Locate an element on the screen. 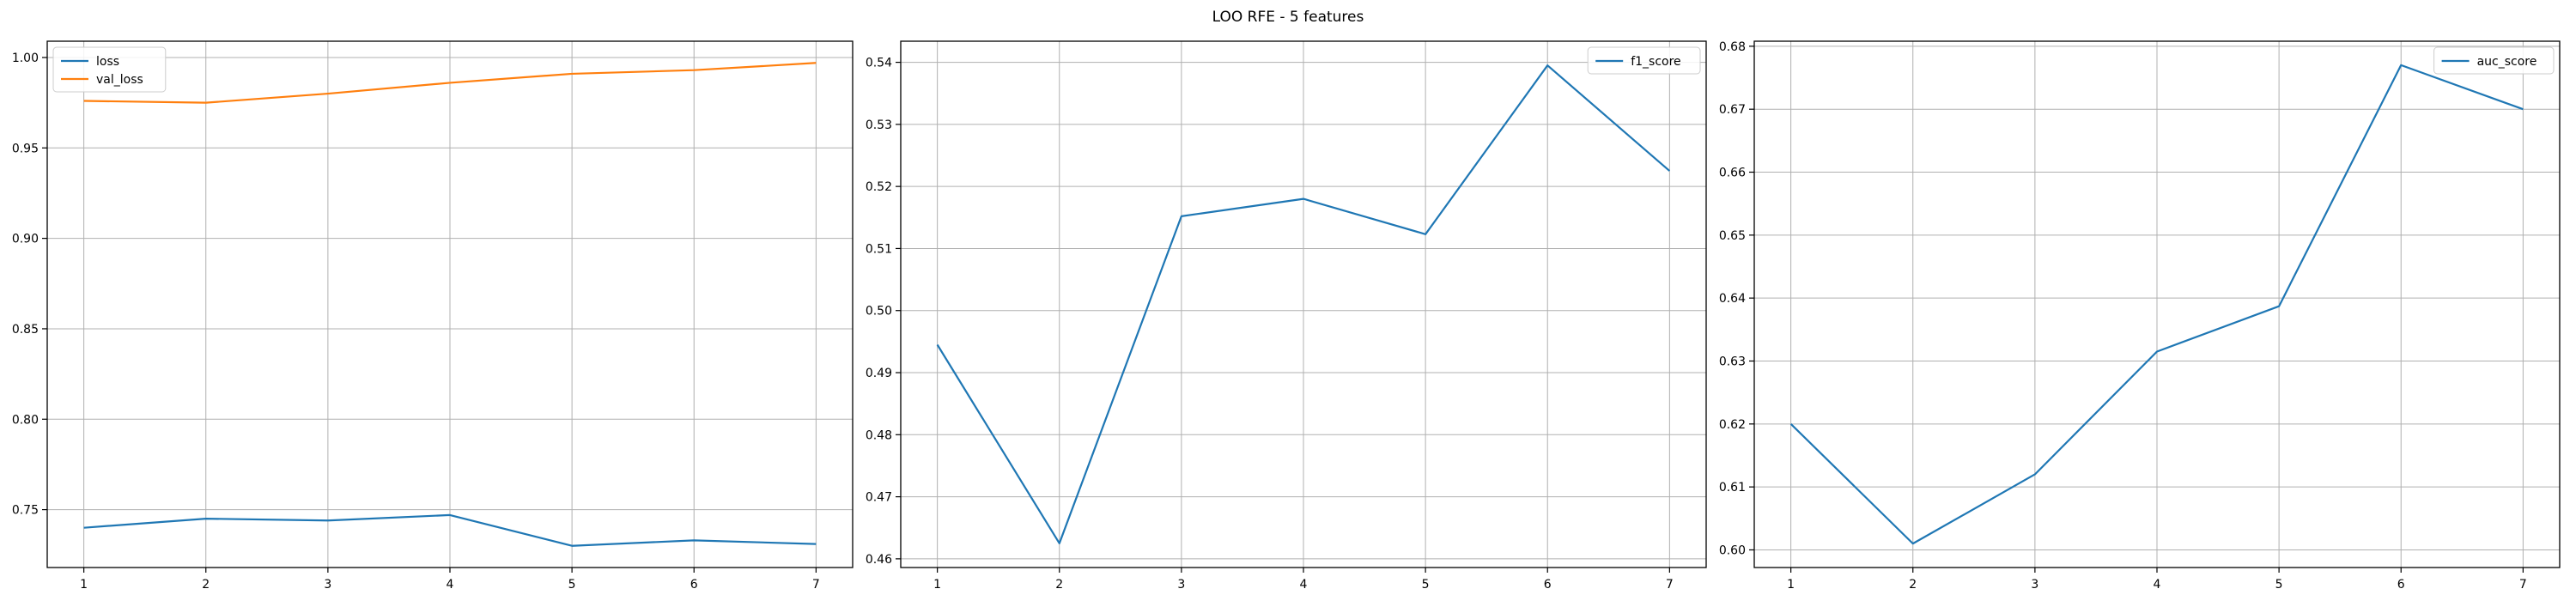 This screenshot has height=601, width=2576. legend-label: val_loss is located at coordinates (119, 80).